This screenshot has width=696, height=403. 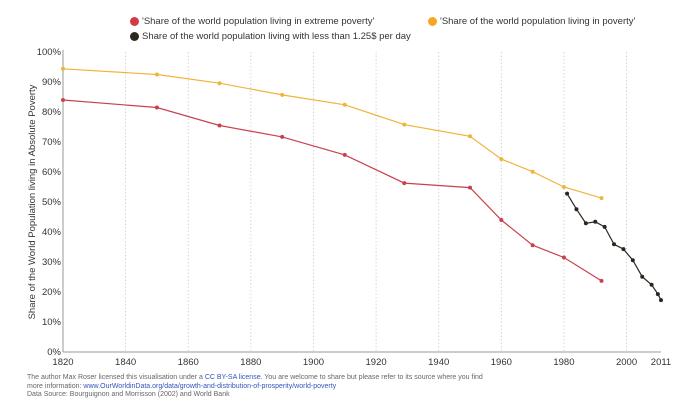 I want to click on x-tick-label: 1920, so click(x=376, y=362).